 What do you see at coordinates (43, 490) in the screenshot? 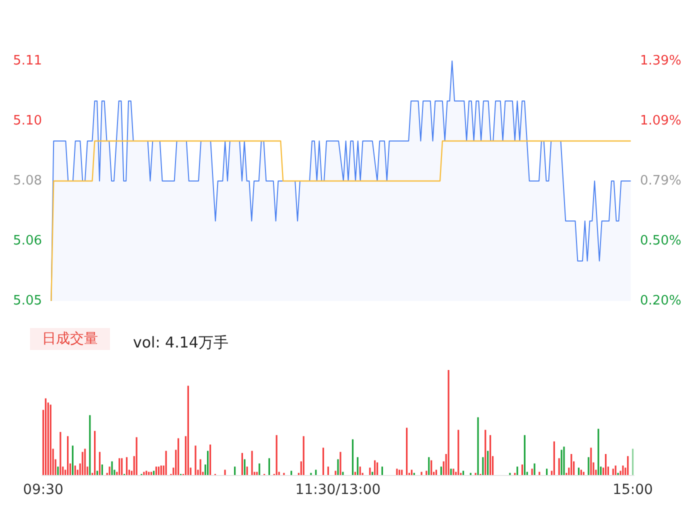
I see `x-tick-label: 09:30` at bounding box center [43, 490].